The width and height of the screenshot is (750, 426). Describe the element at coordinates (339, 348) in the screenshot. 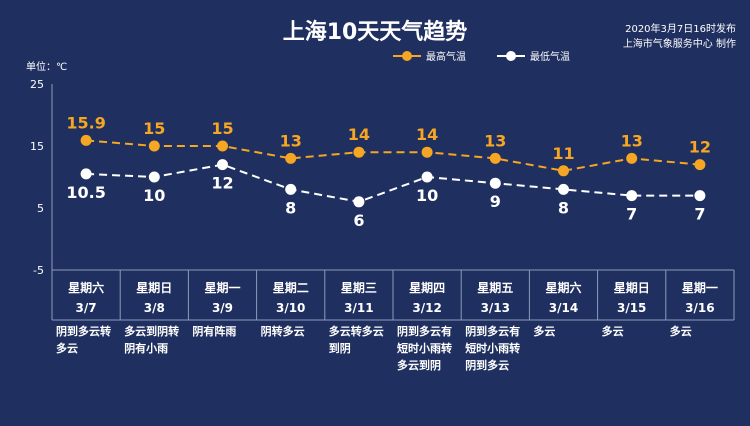

I see `weather-description-line: 到阴` at that location.